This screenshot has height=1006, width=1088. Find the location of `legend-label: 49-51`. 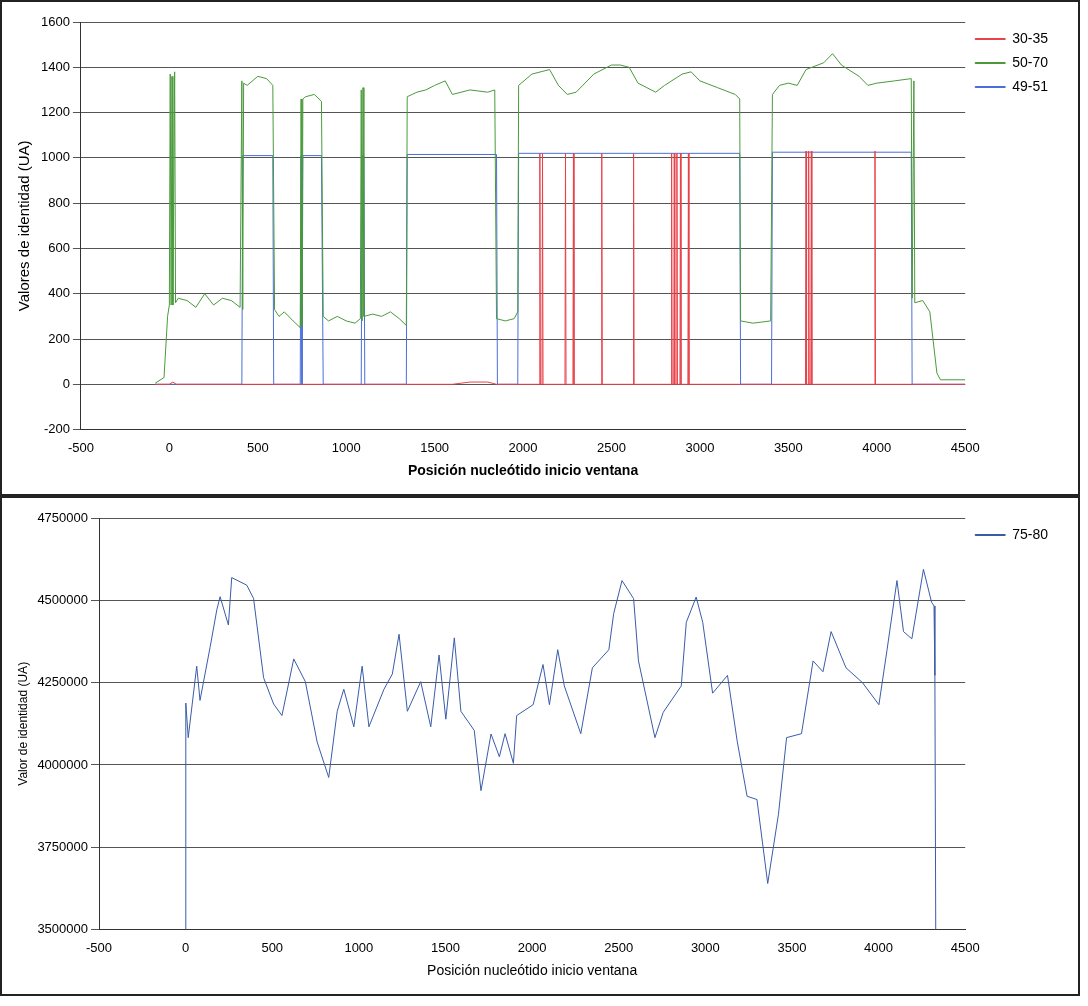

legend-label: 49-51 is located at coordinates (1030, 85).